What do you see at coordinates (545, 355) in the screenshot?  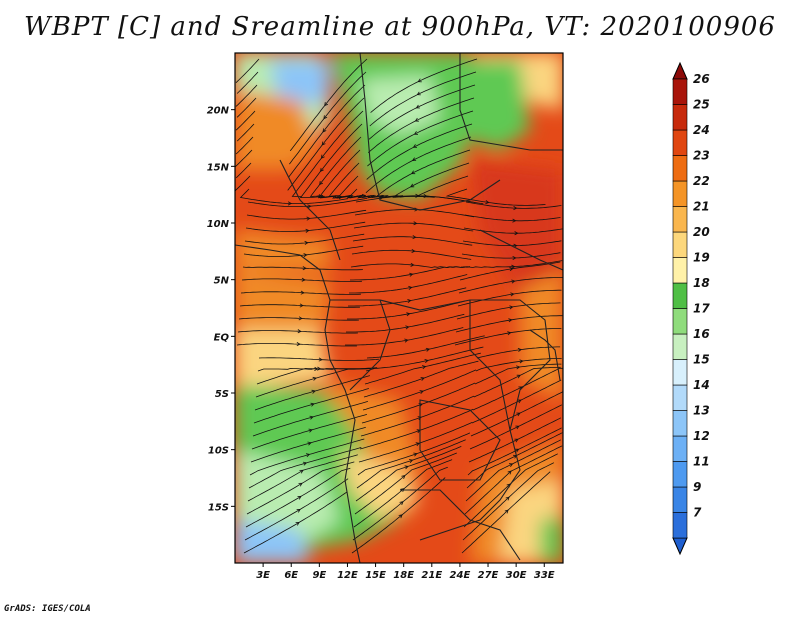 I see `border-lake` at bounding box center [545, 355].